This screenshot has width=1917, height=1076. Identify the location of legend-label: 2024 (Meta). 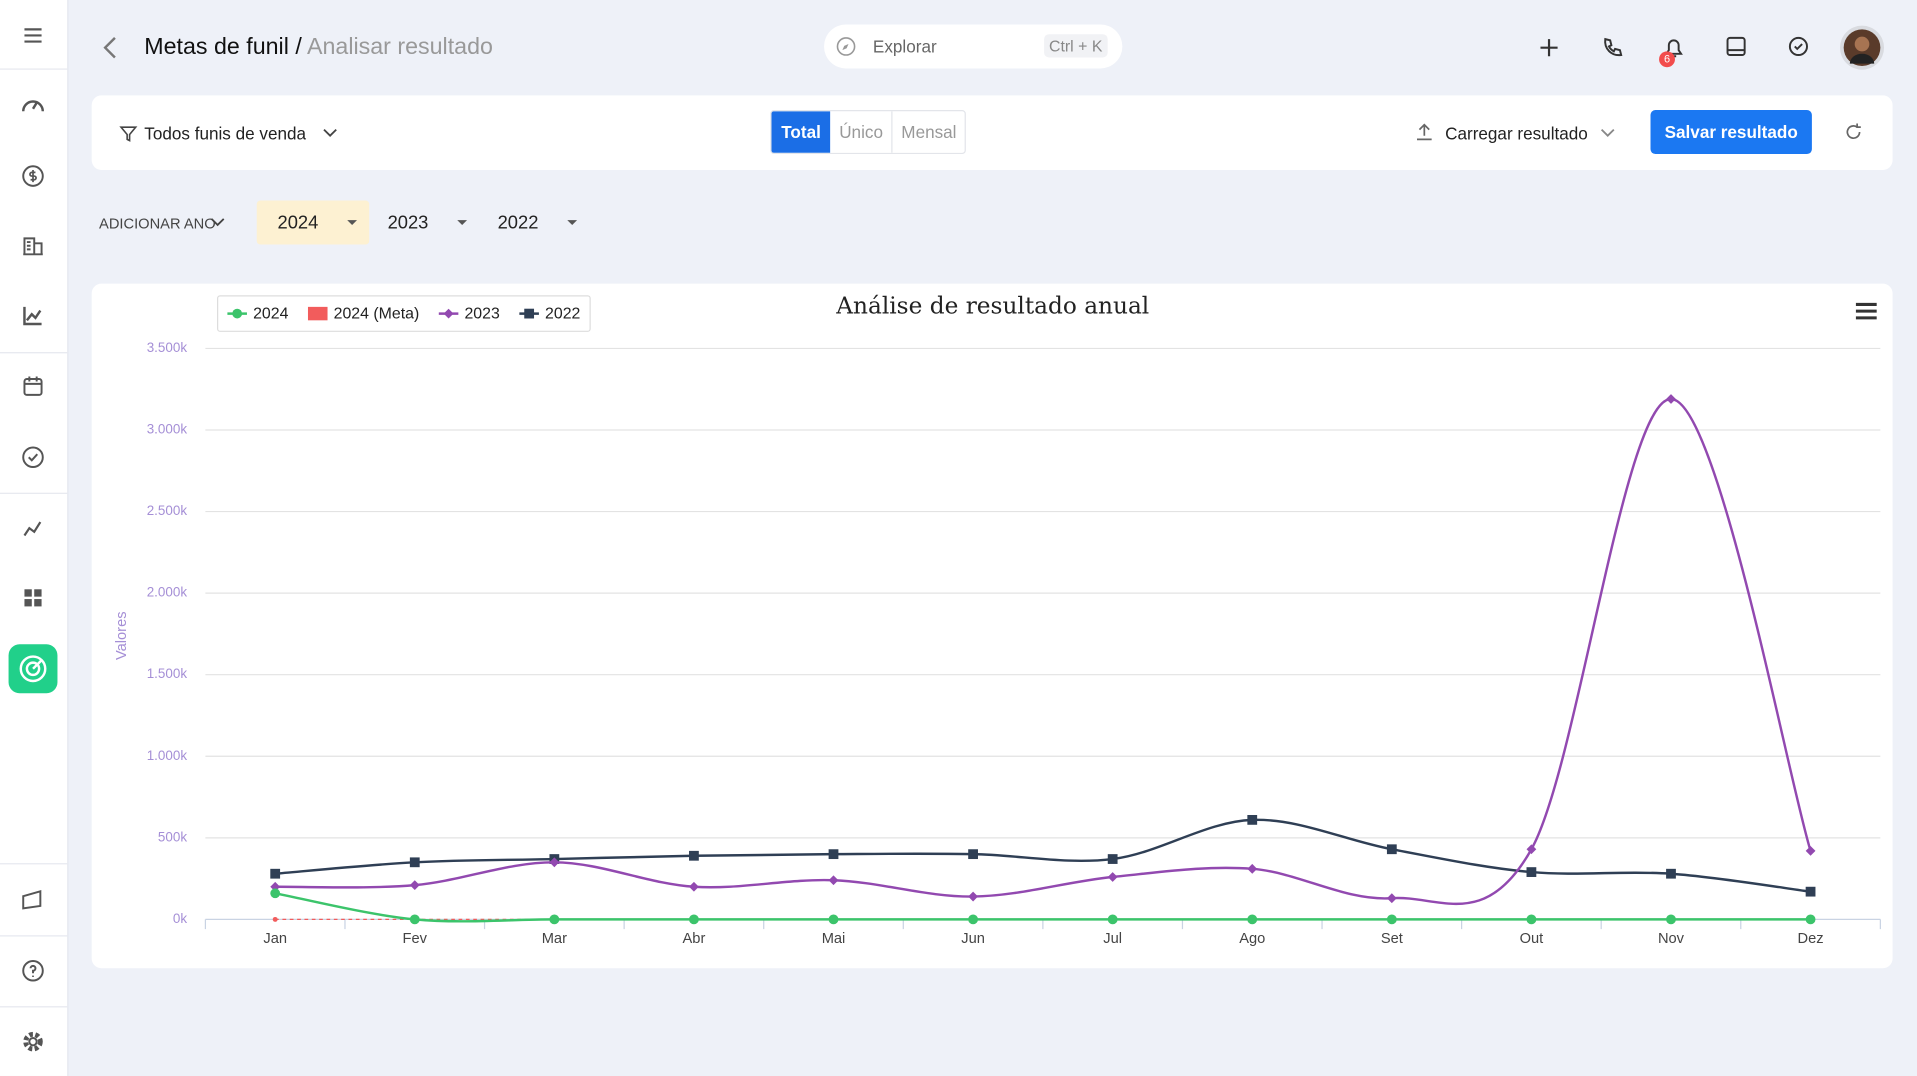
(377, 313).